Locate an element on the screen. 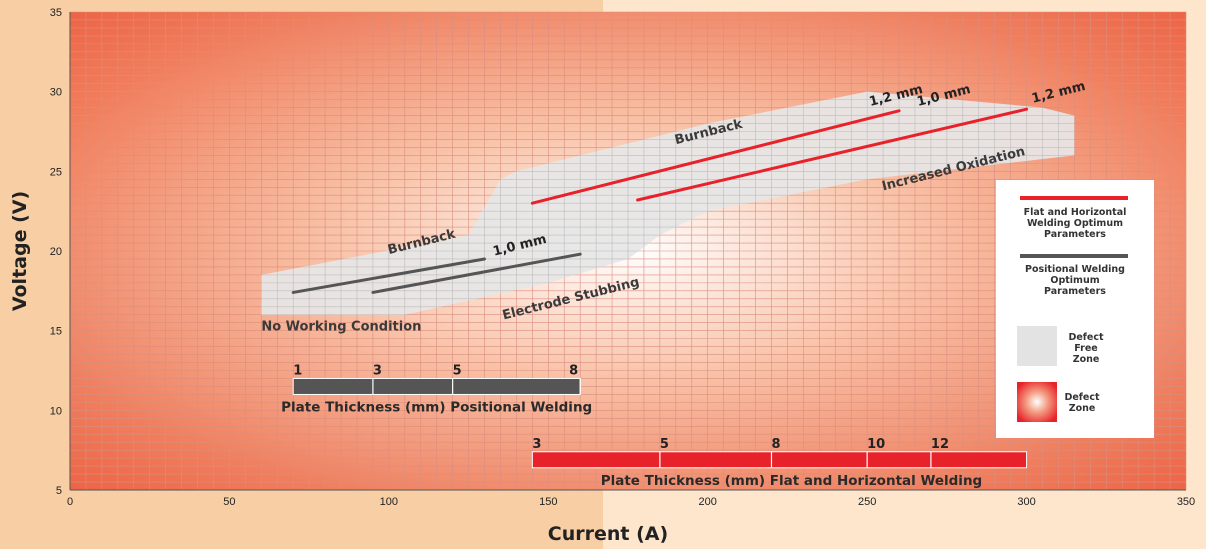  y-tick-label: 10 is located at coordinates (56, 411).